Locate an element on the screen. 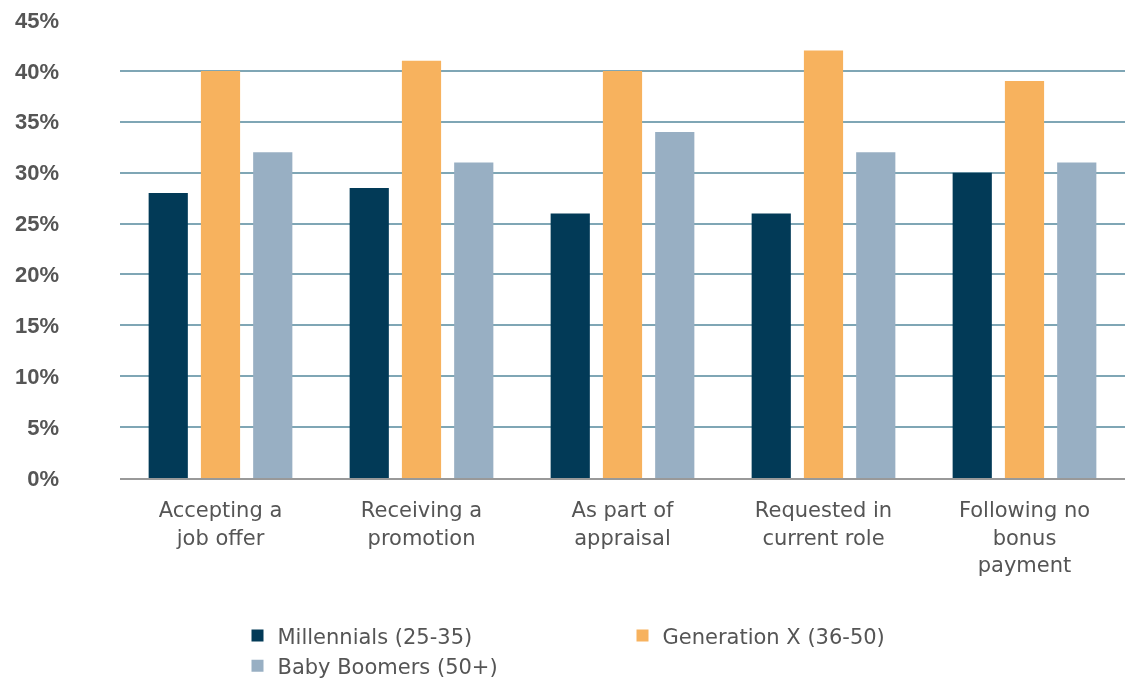 The image size is (1133, 695). legend-label: Baby Boomers (50+) is located at coordinates (387, 667).